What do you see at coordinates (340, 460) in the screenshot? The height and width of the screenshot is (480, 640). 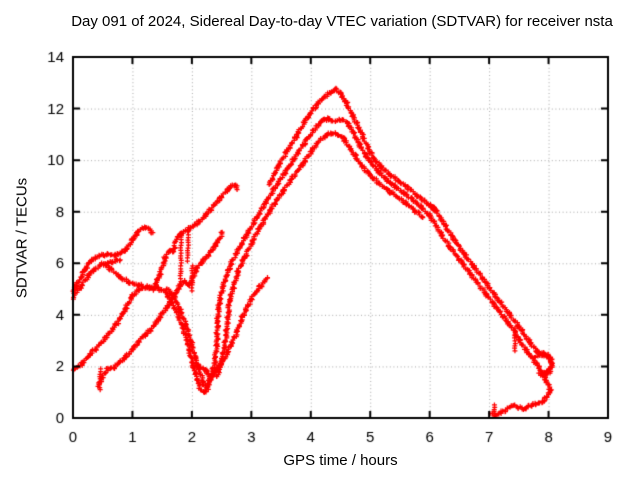 I see `x-axis-label: GPS time / hours` at bounding box center [340, 460].